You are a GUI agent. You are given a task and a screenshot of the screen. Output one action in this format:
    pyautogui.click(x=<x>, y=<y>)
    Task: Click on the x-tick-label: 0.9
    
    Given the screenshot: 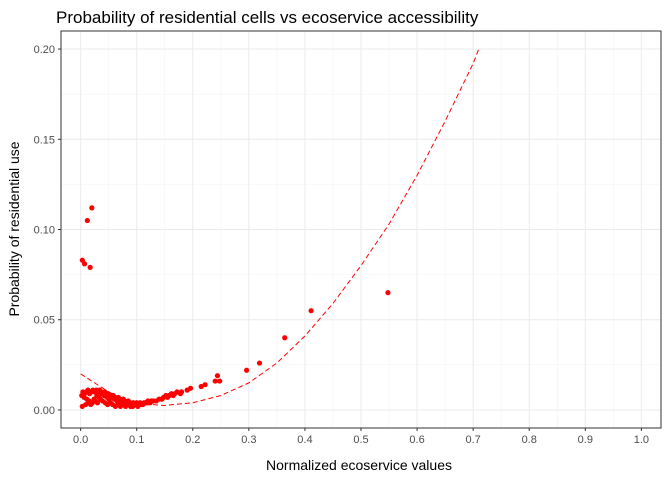 What is the action you would take?
    pyautogui.click(x=585, y=440)
    